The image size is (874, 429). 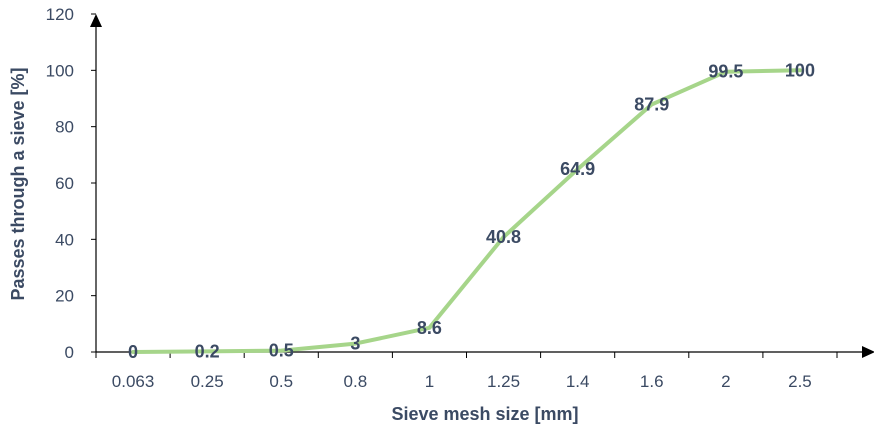 I want to click on x-tick-label: 1.6, so click(x=652, y=381).